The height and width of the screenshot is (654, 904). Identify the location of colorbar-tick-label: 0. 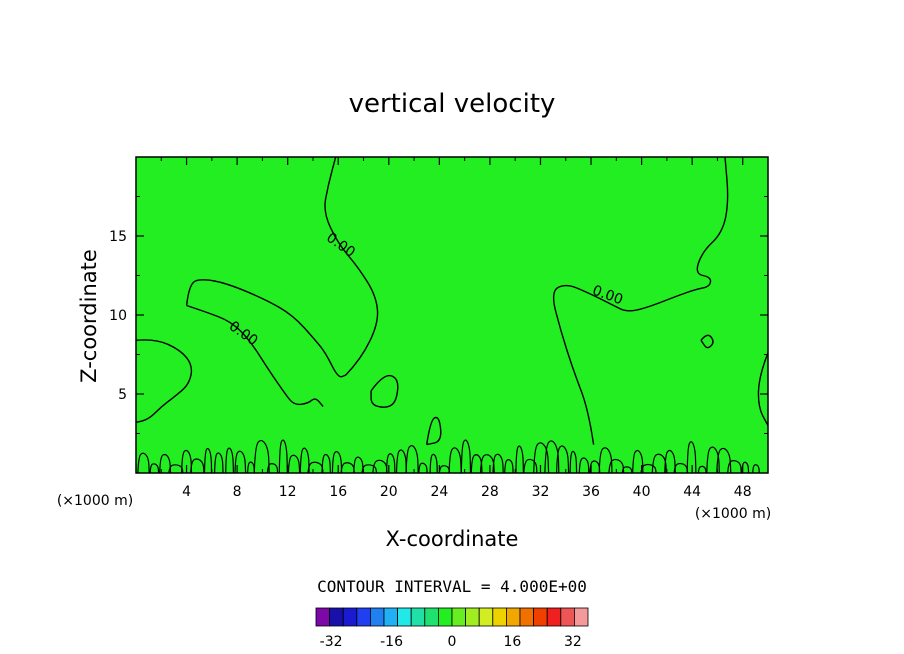
(452, 642).